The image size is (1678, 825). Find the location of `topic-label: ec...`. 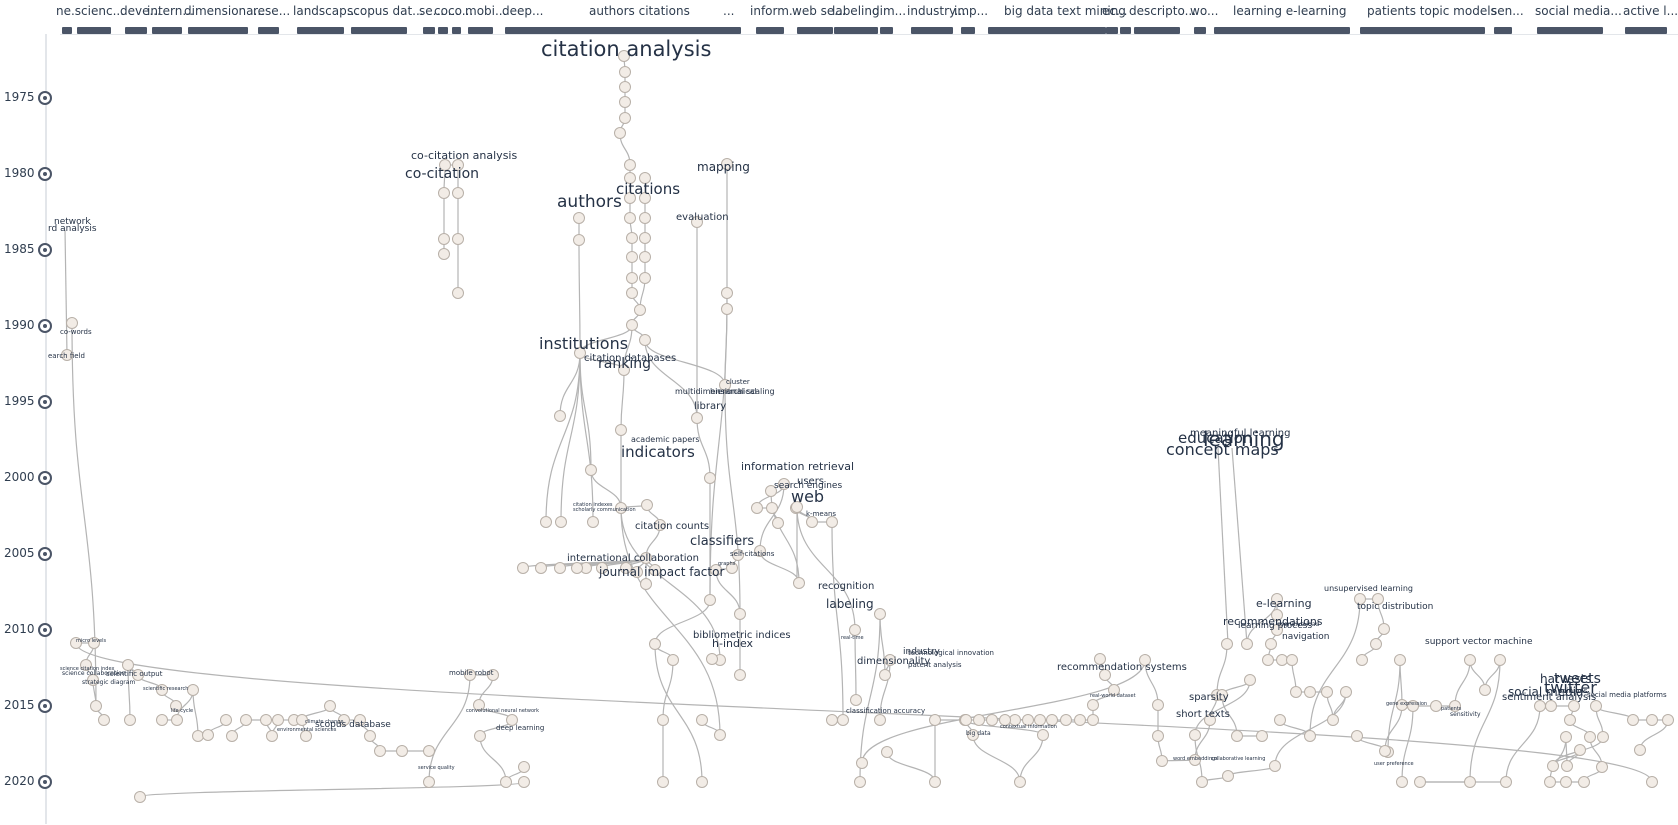

topic-label: ec... is located at coordinates (1115, 11).